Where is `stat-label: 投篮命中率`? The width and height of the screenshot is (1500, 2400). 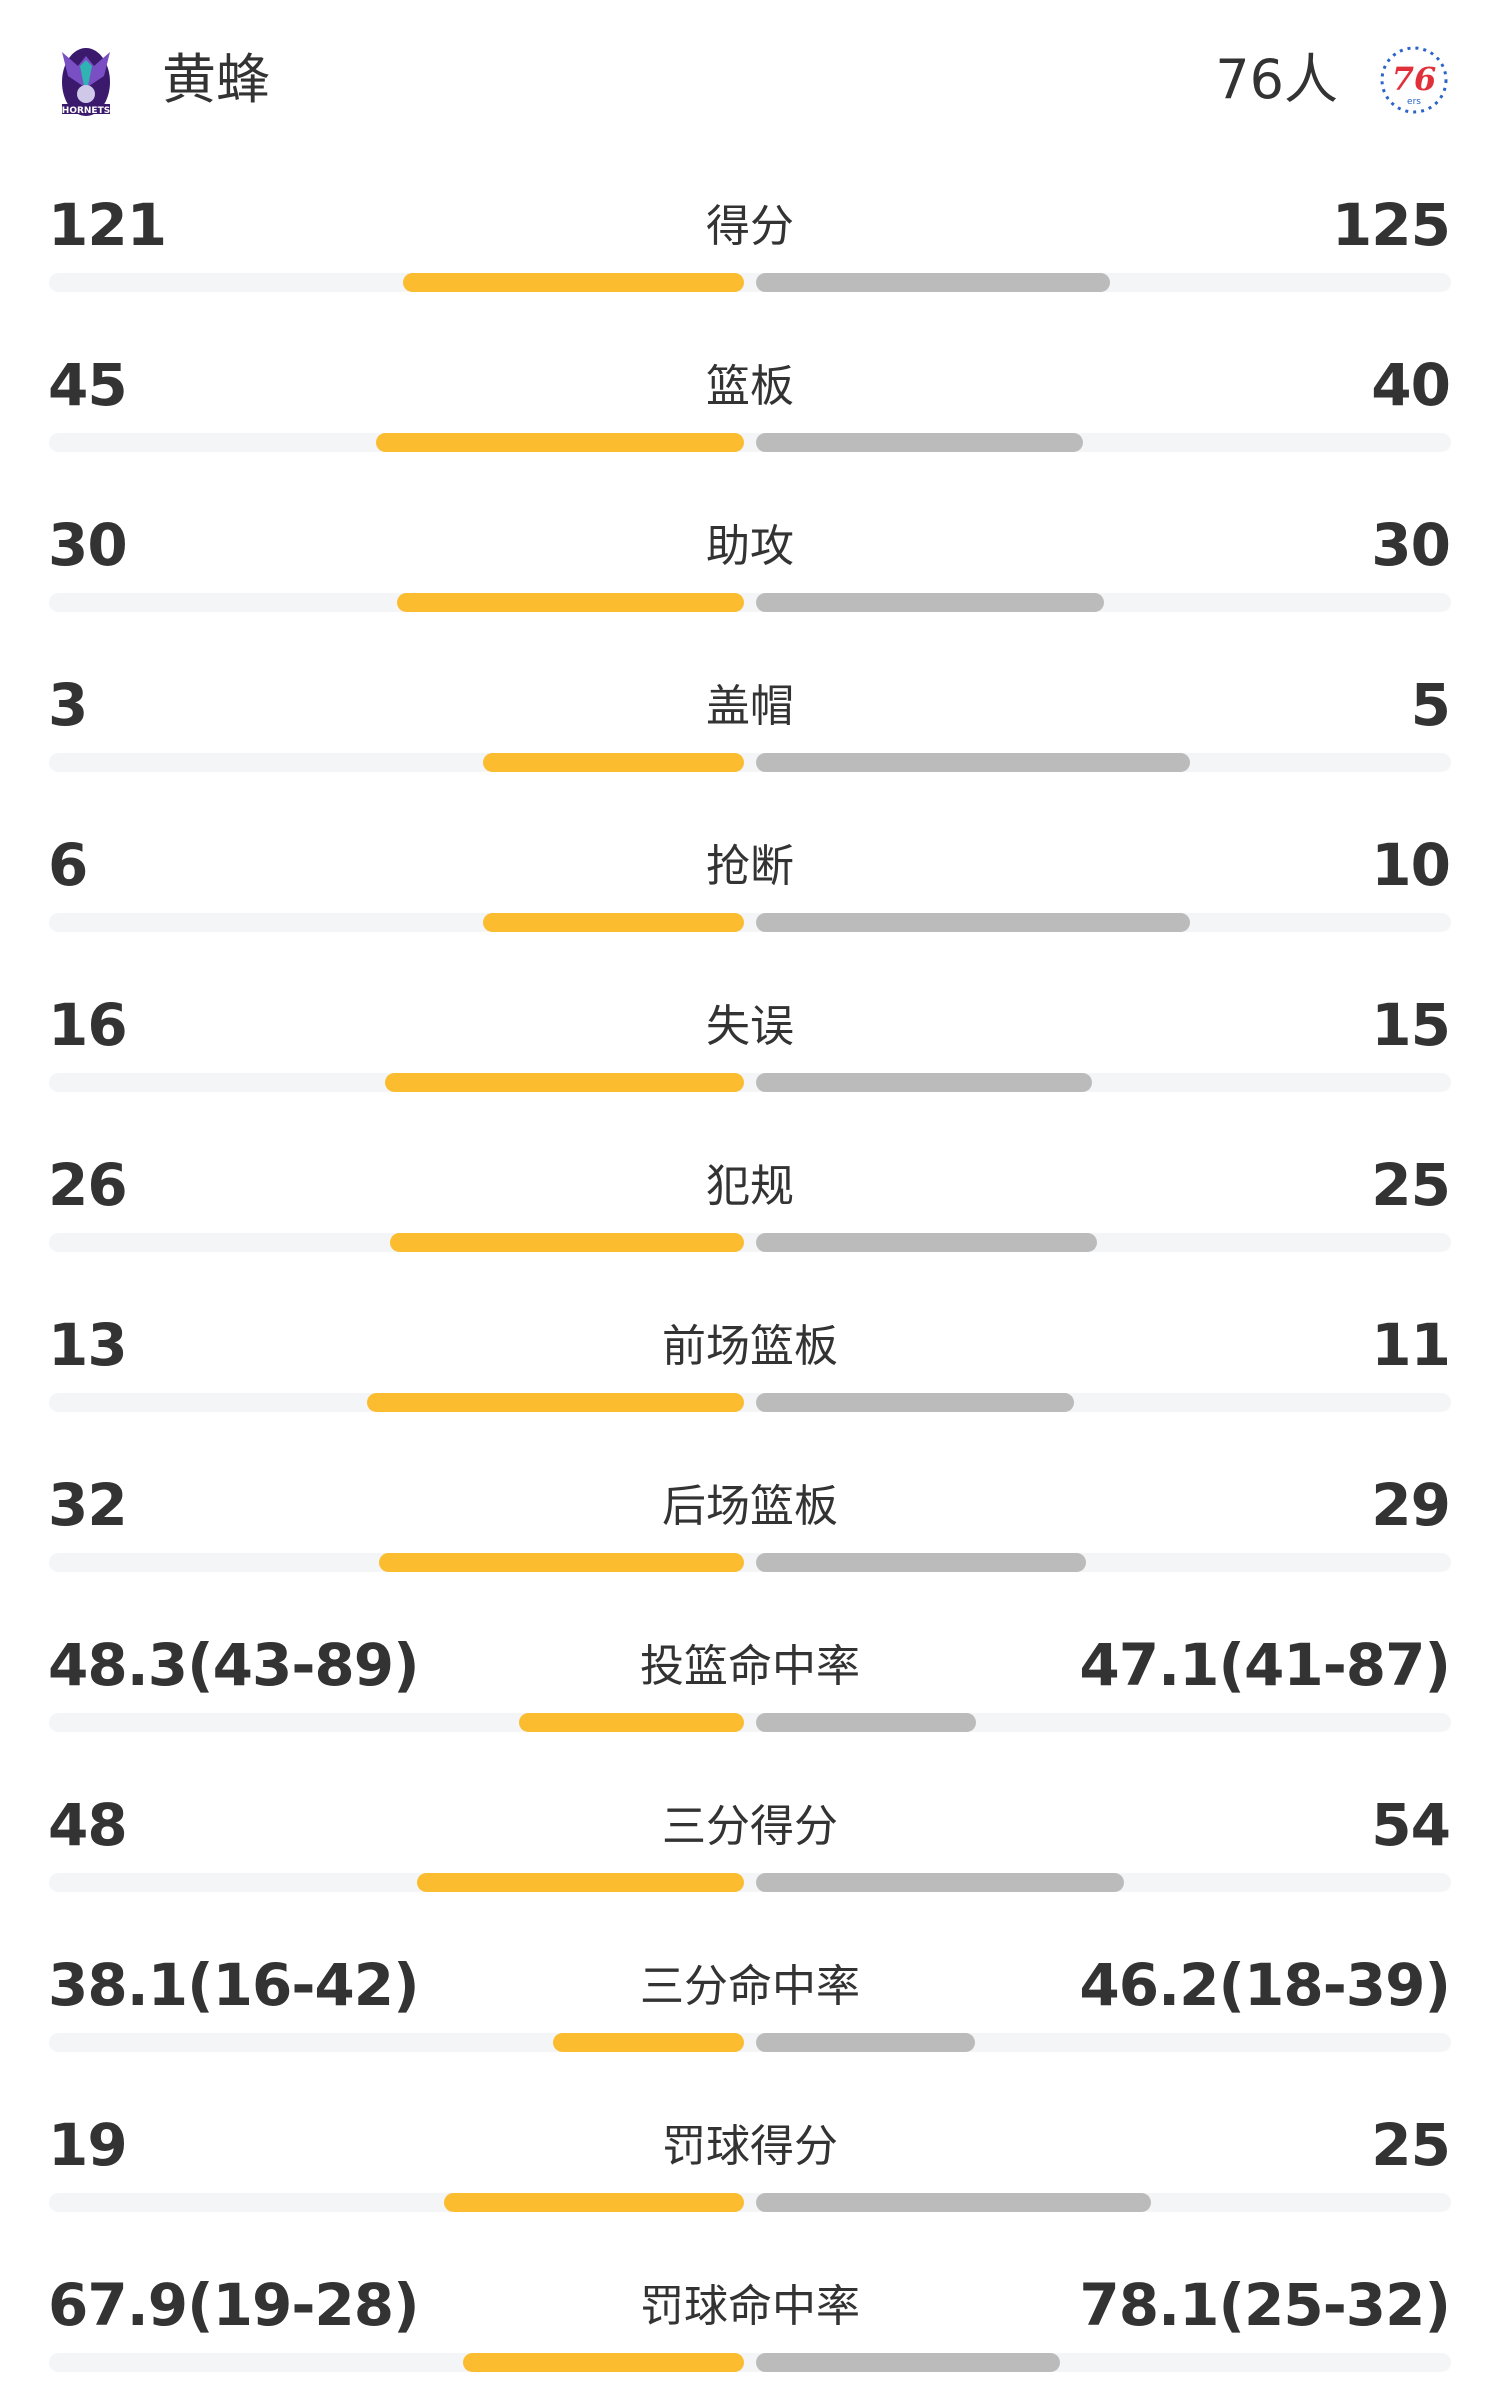
stat-label: 投篮命中率 is located at coordinates (750, 1666).